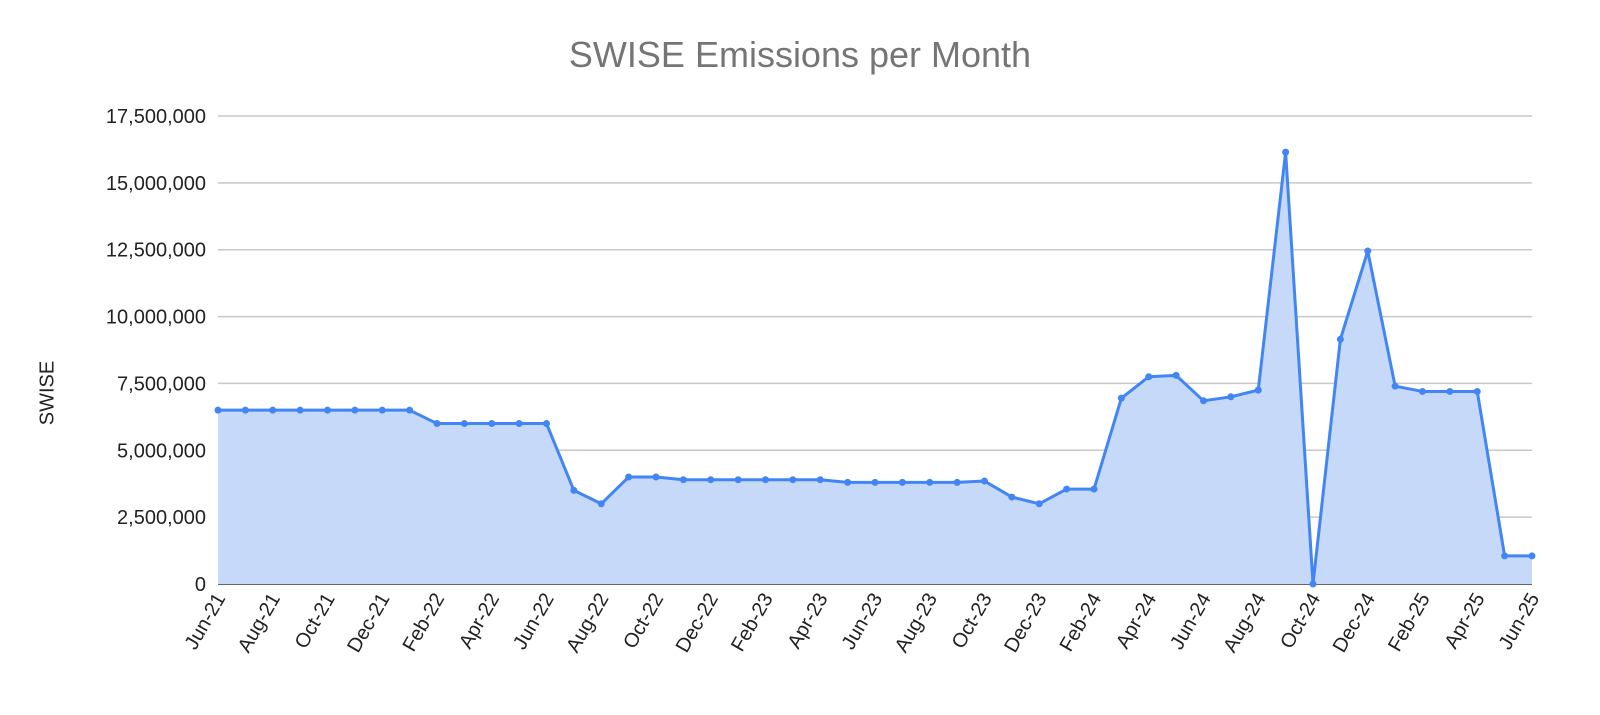 This screenshot has height=715, width=1600. Describe the element at coordinates (916, 623) in the screenshot. I see `x-tick-label: Aug-23` at that location.